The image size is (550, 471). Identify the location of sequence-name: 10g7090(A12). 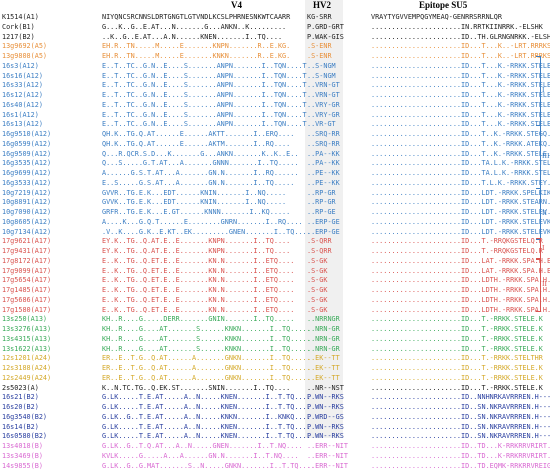
(26, 213).